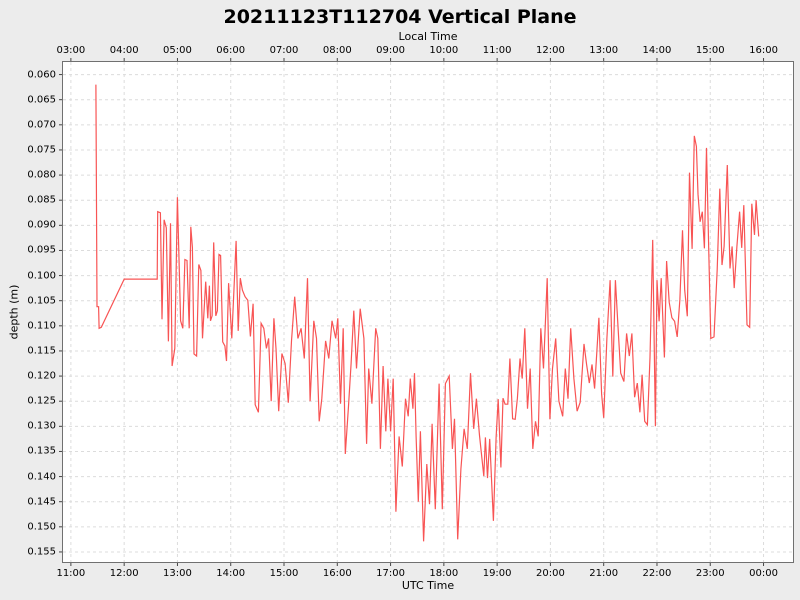  What do you see at coordinates (428, 585) in the screenshot?
I see `bottom-axis-title: UTC Time` at bounding box center [428, 585].